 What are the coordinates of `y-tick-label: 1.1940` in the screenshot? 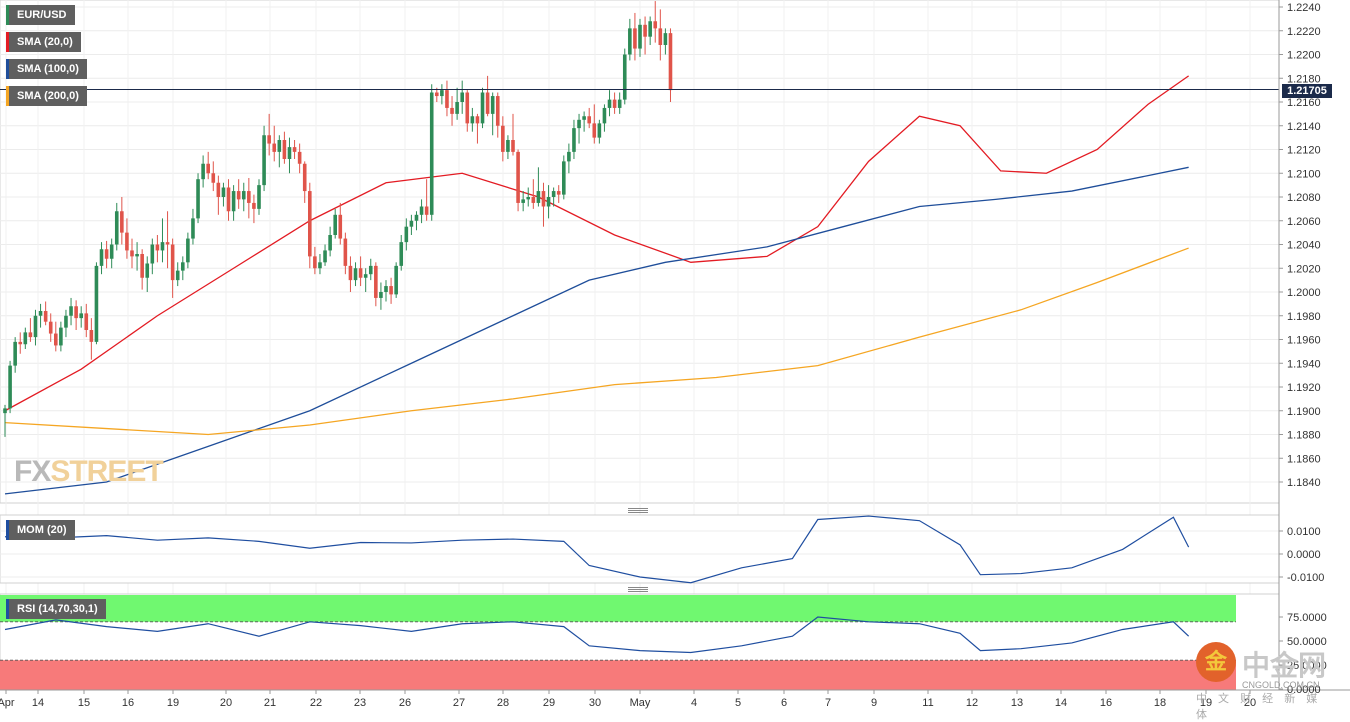 It's located at (1304, 364).